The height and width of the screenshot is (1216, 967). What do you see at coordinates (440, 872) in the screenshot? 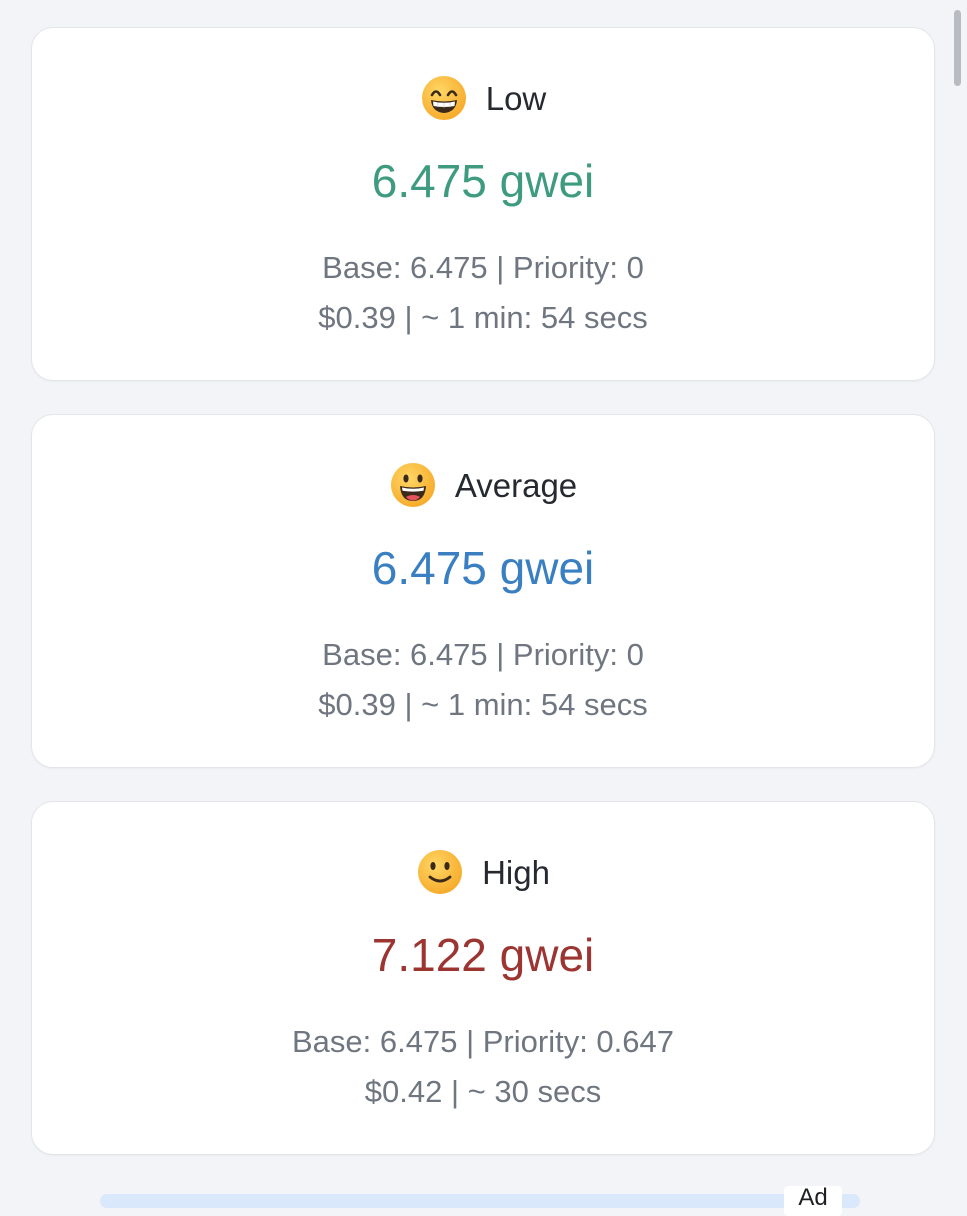
I see `slightly-smiling-face-icon` at bounding box center [440, 872].